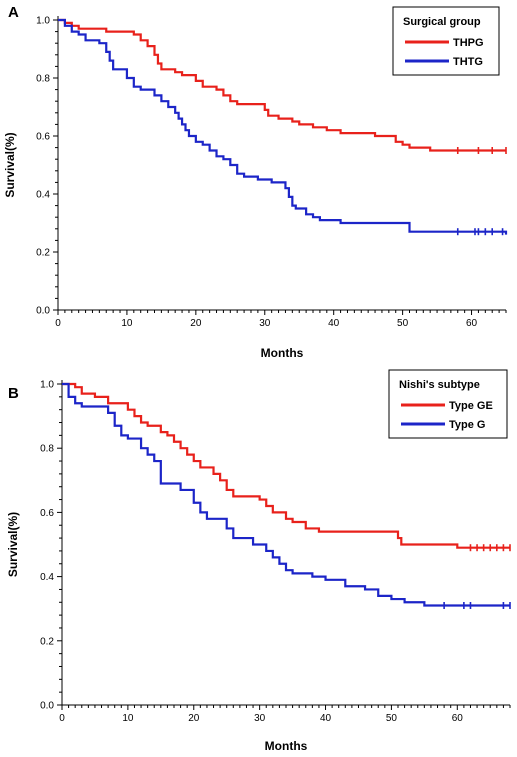  I want to click on legend-title: Surgical group, so click(442, 22).